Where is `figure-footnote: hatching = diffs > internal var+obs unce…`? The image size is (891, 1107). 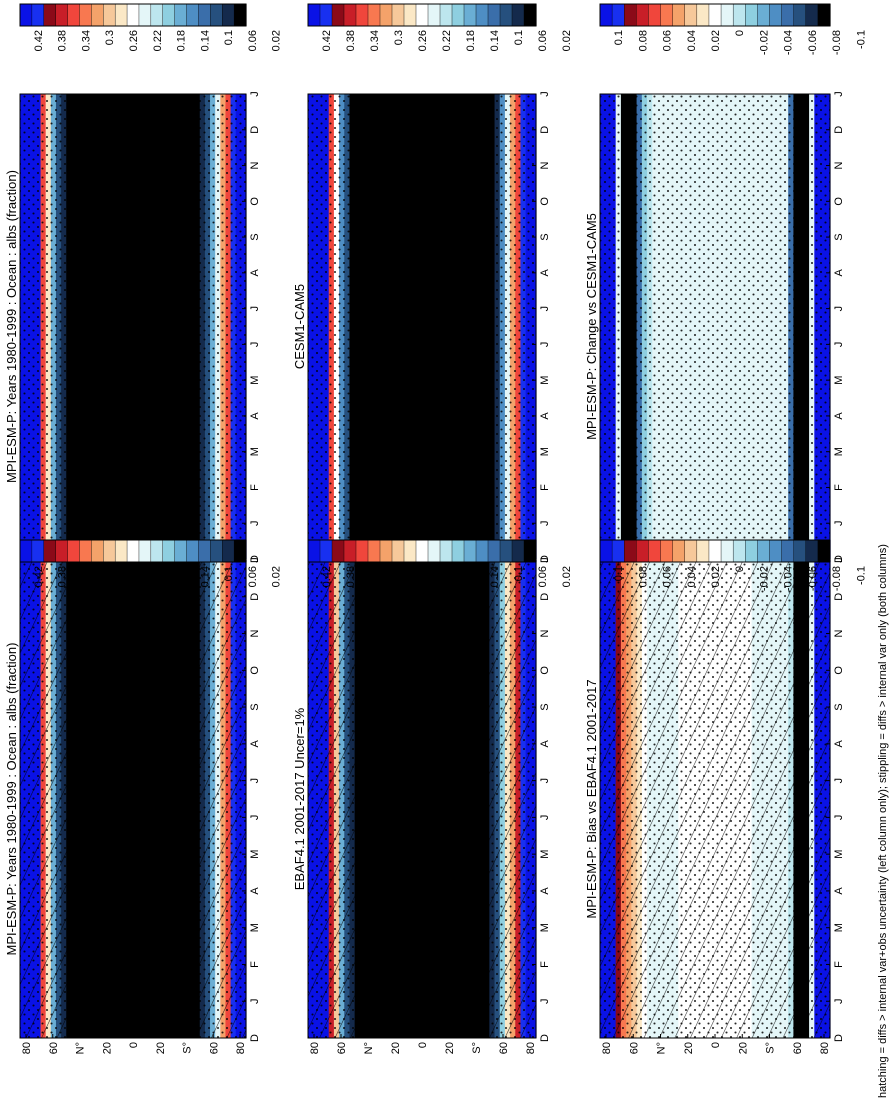
figure-footnote: hatching = diffs > internal var+obs unce… is located at coordinates (883, 821).